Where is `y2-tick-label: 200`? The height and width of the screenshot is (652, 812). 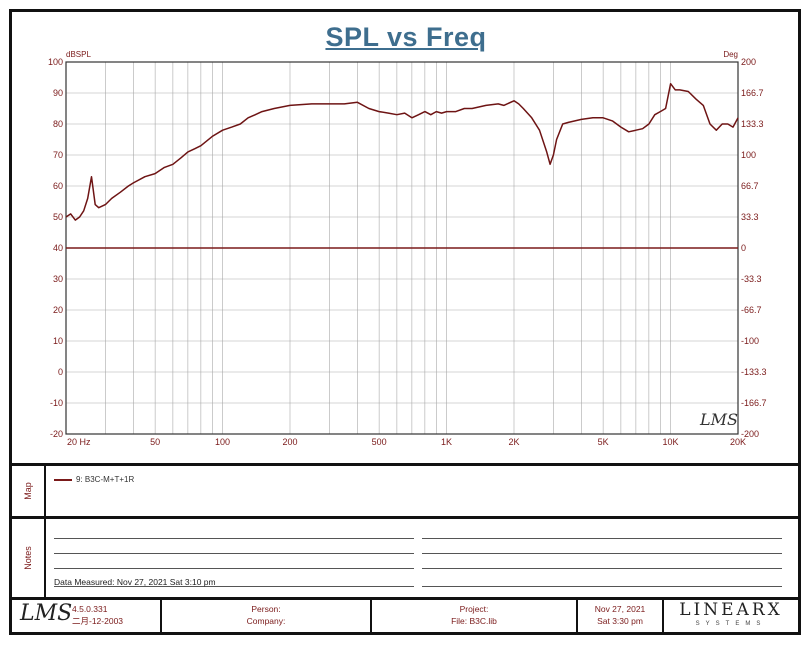 y2-tick-label: 200 is located at coordinates (748, 62).